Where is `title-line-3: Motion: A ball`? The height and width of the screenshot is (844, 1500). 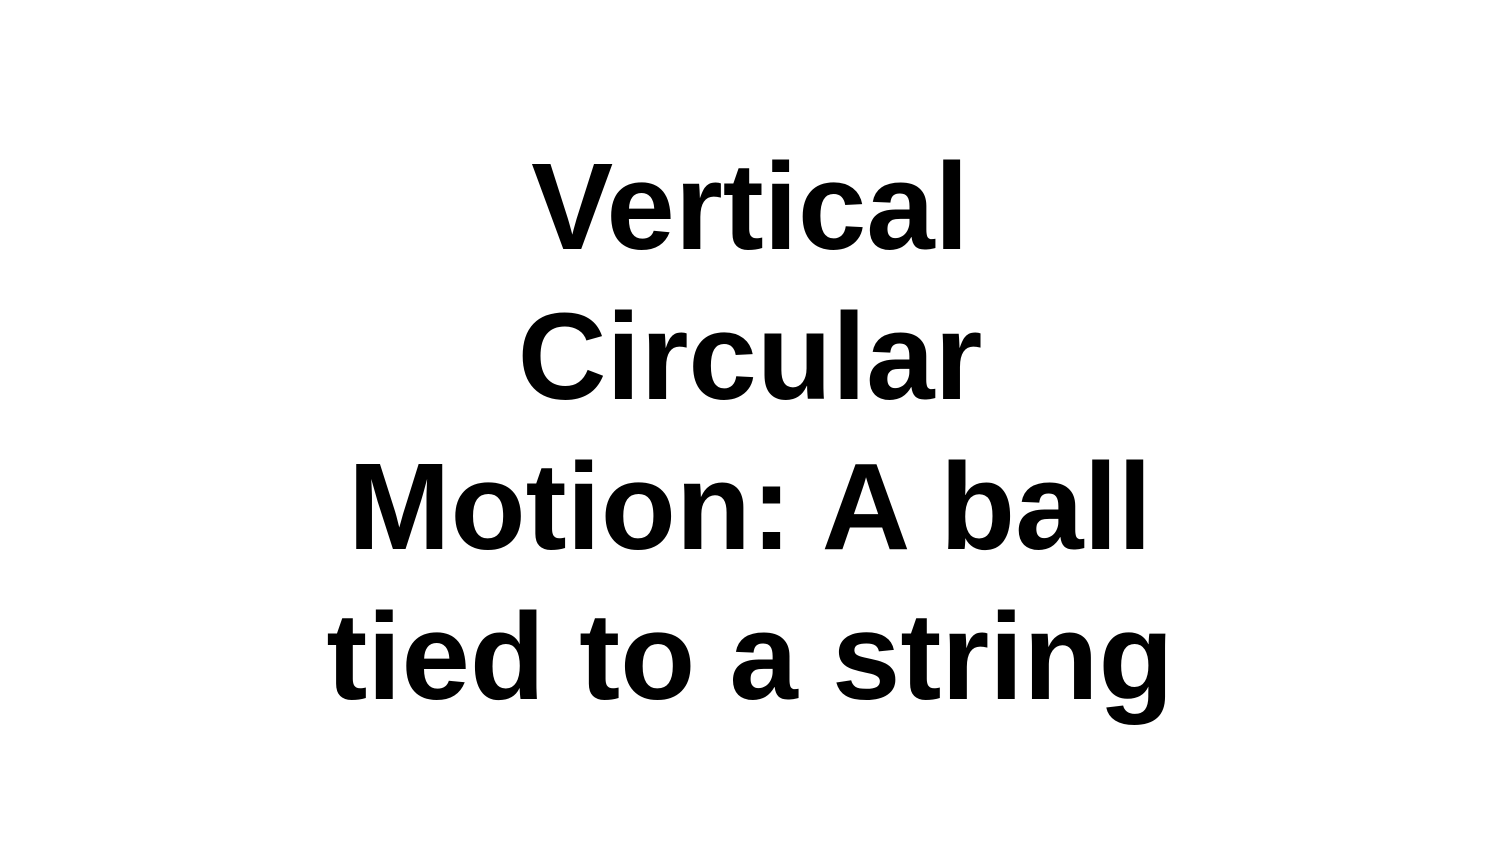 title-line-3: Motion: A ball is located at coordinates (750, 507).